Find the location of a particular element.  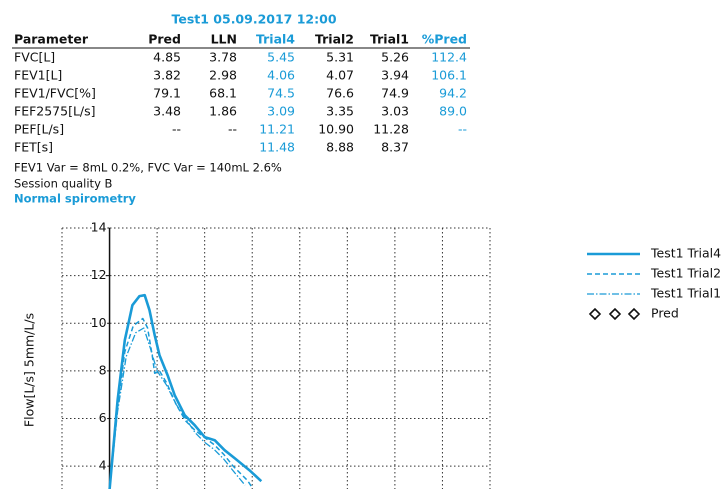

pred-legend-symbol is located at coordinates (614, 314).